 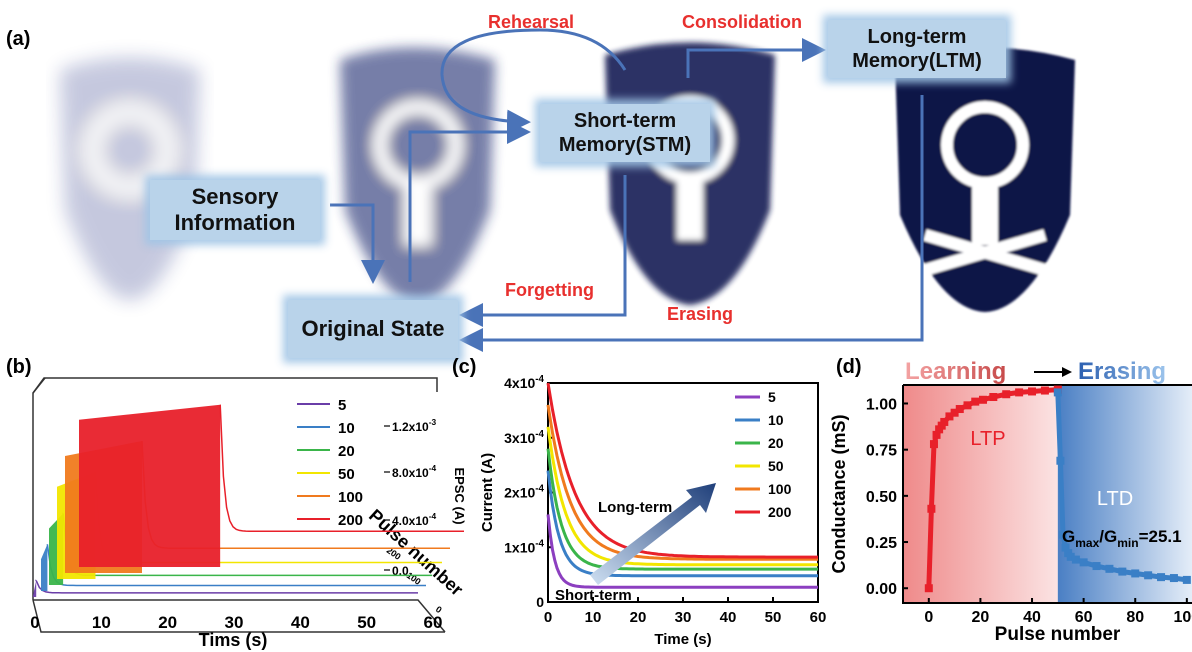 I want to click on ltd-line, so click(x=1121, y=487).